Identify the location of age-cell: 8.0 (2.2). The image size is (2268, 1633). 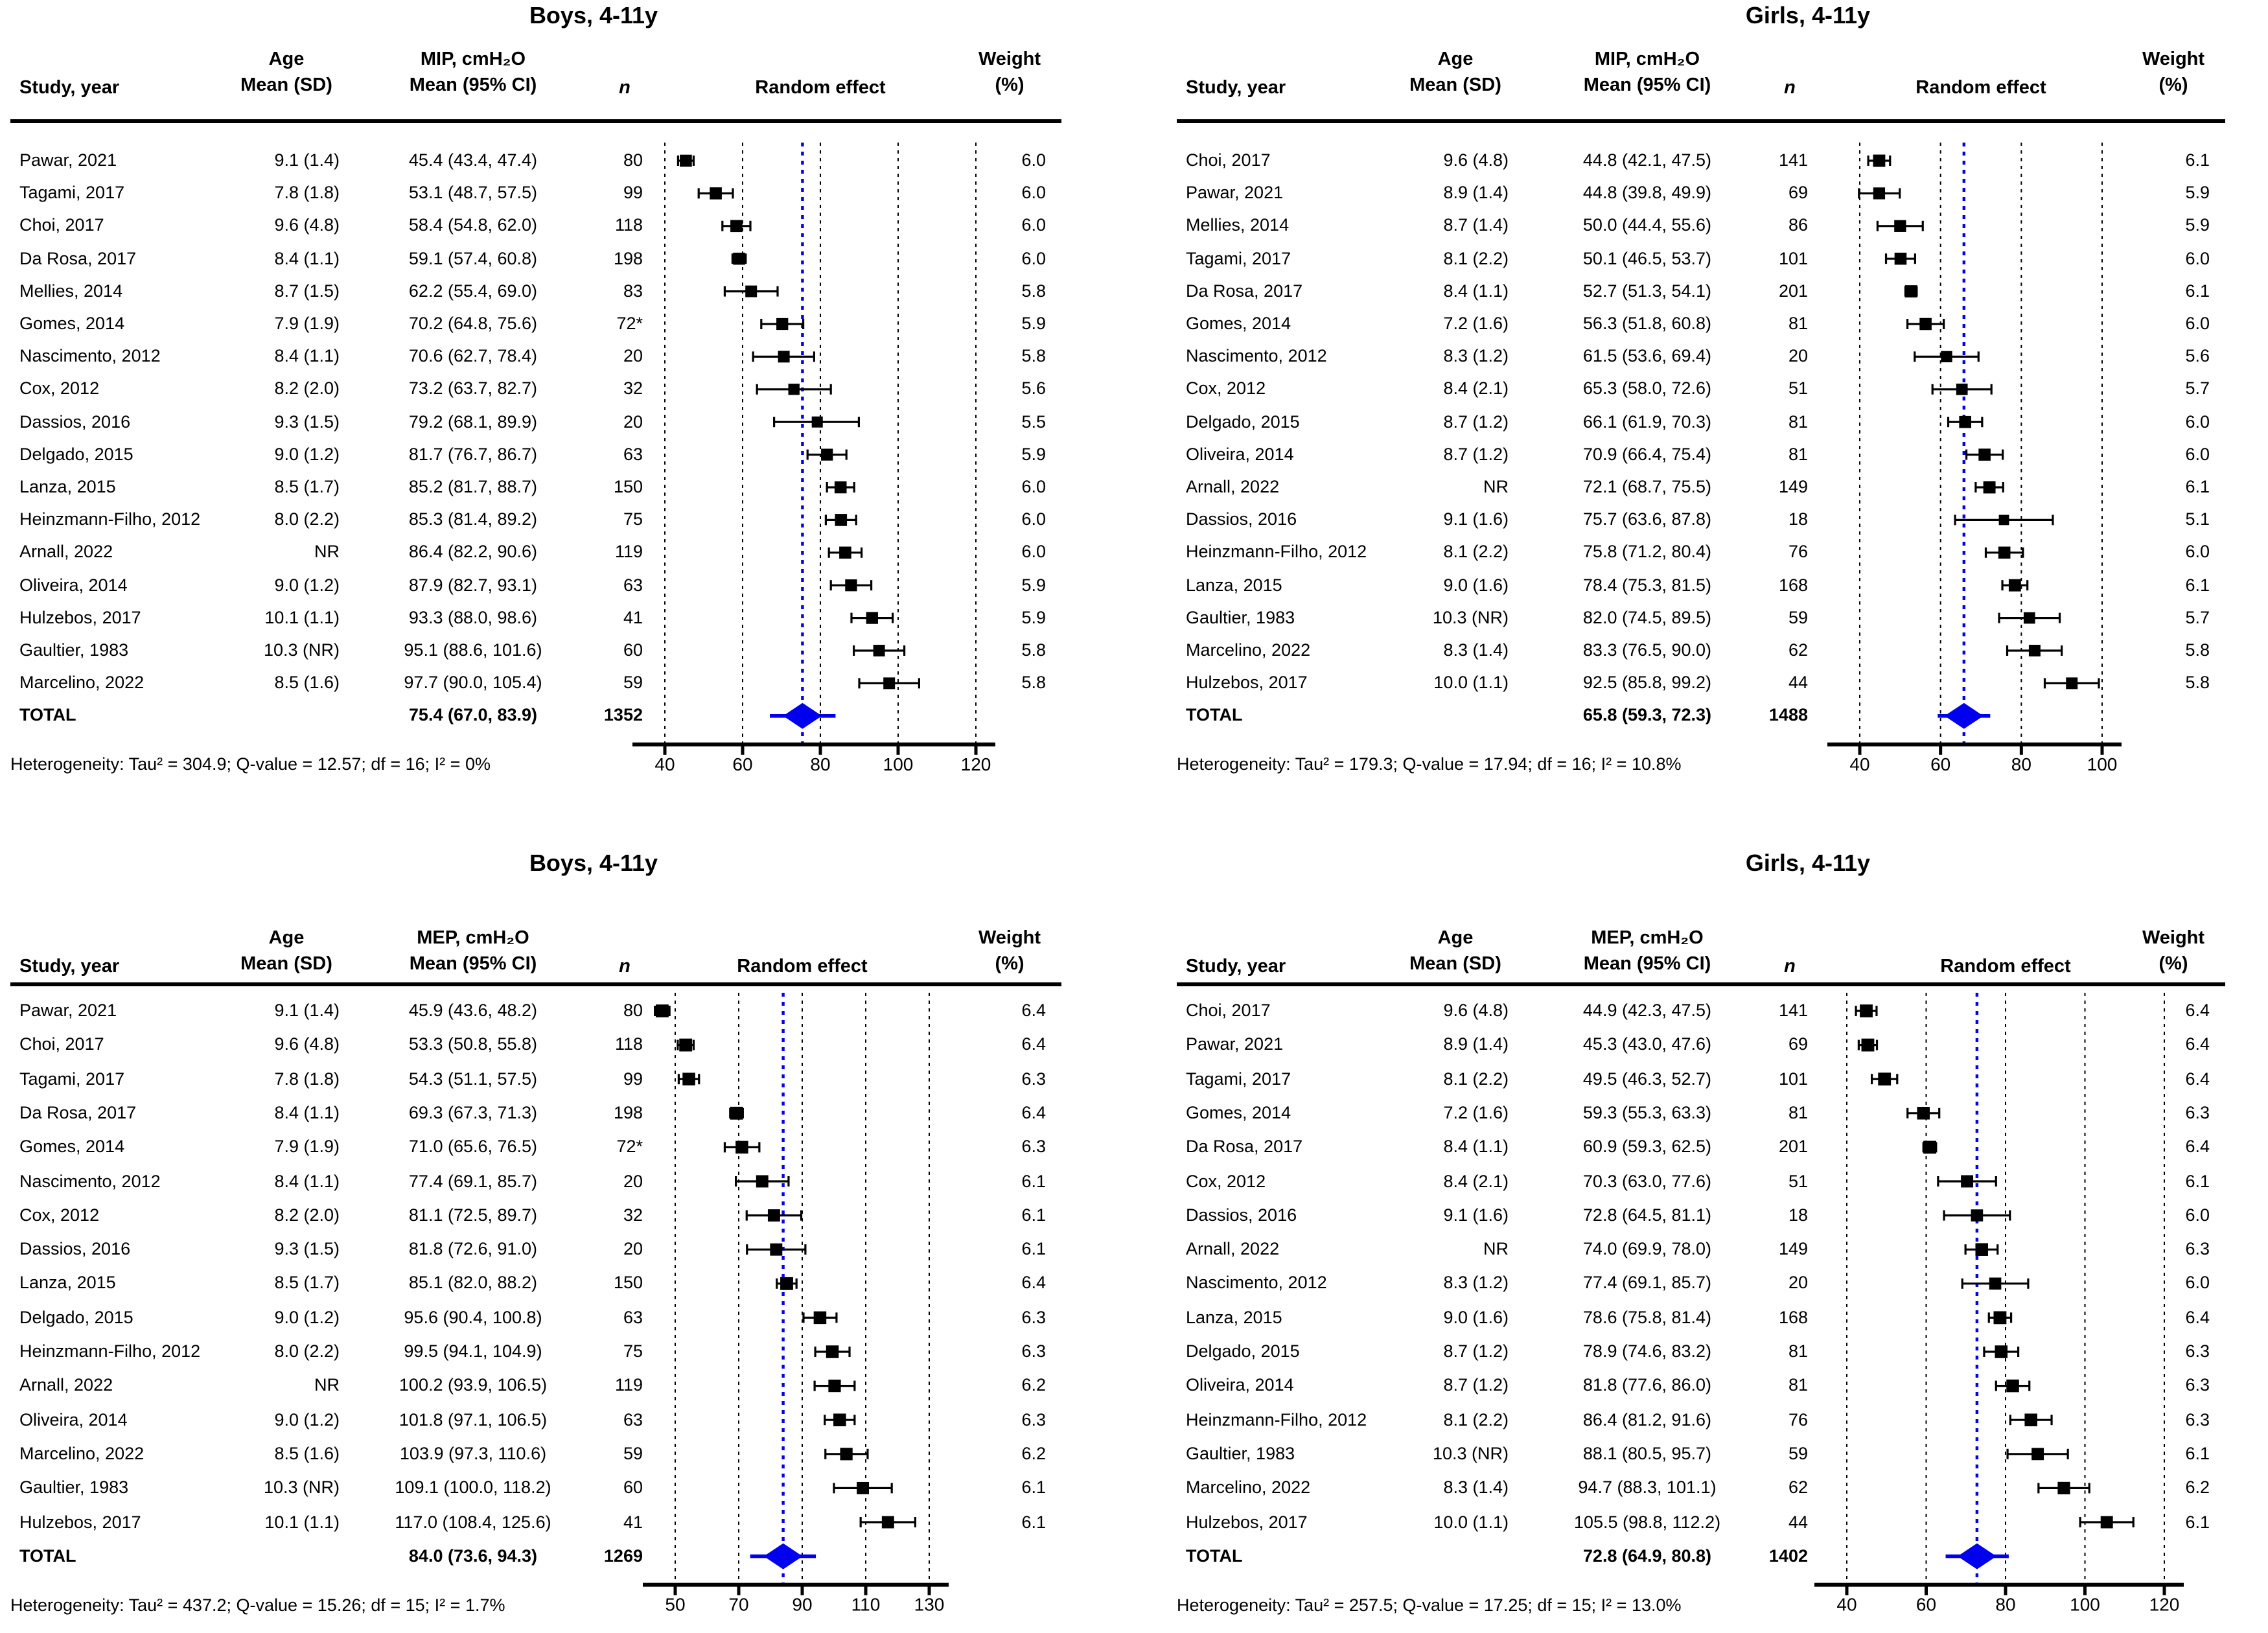
(307, 519).